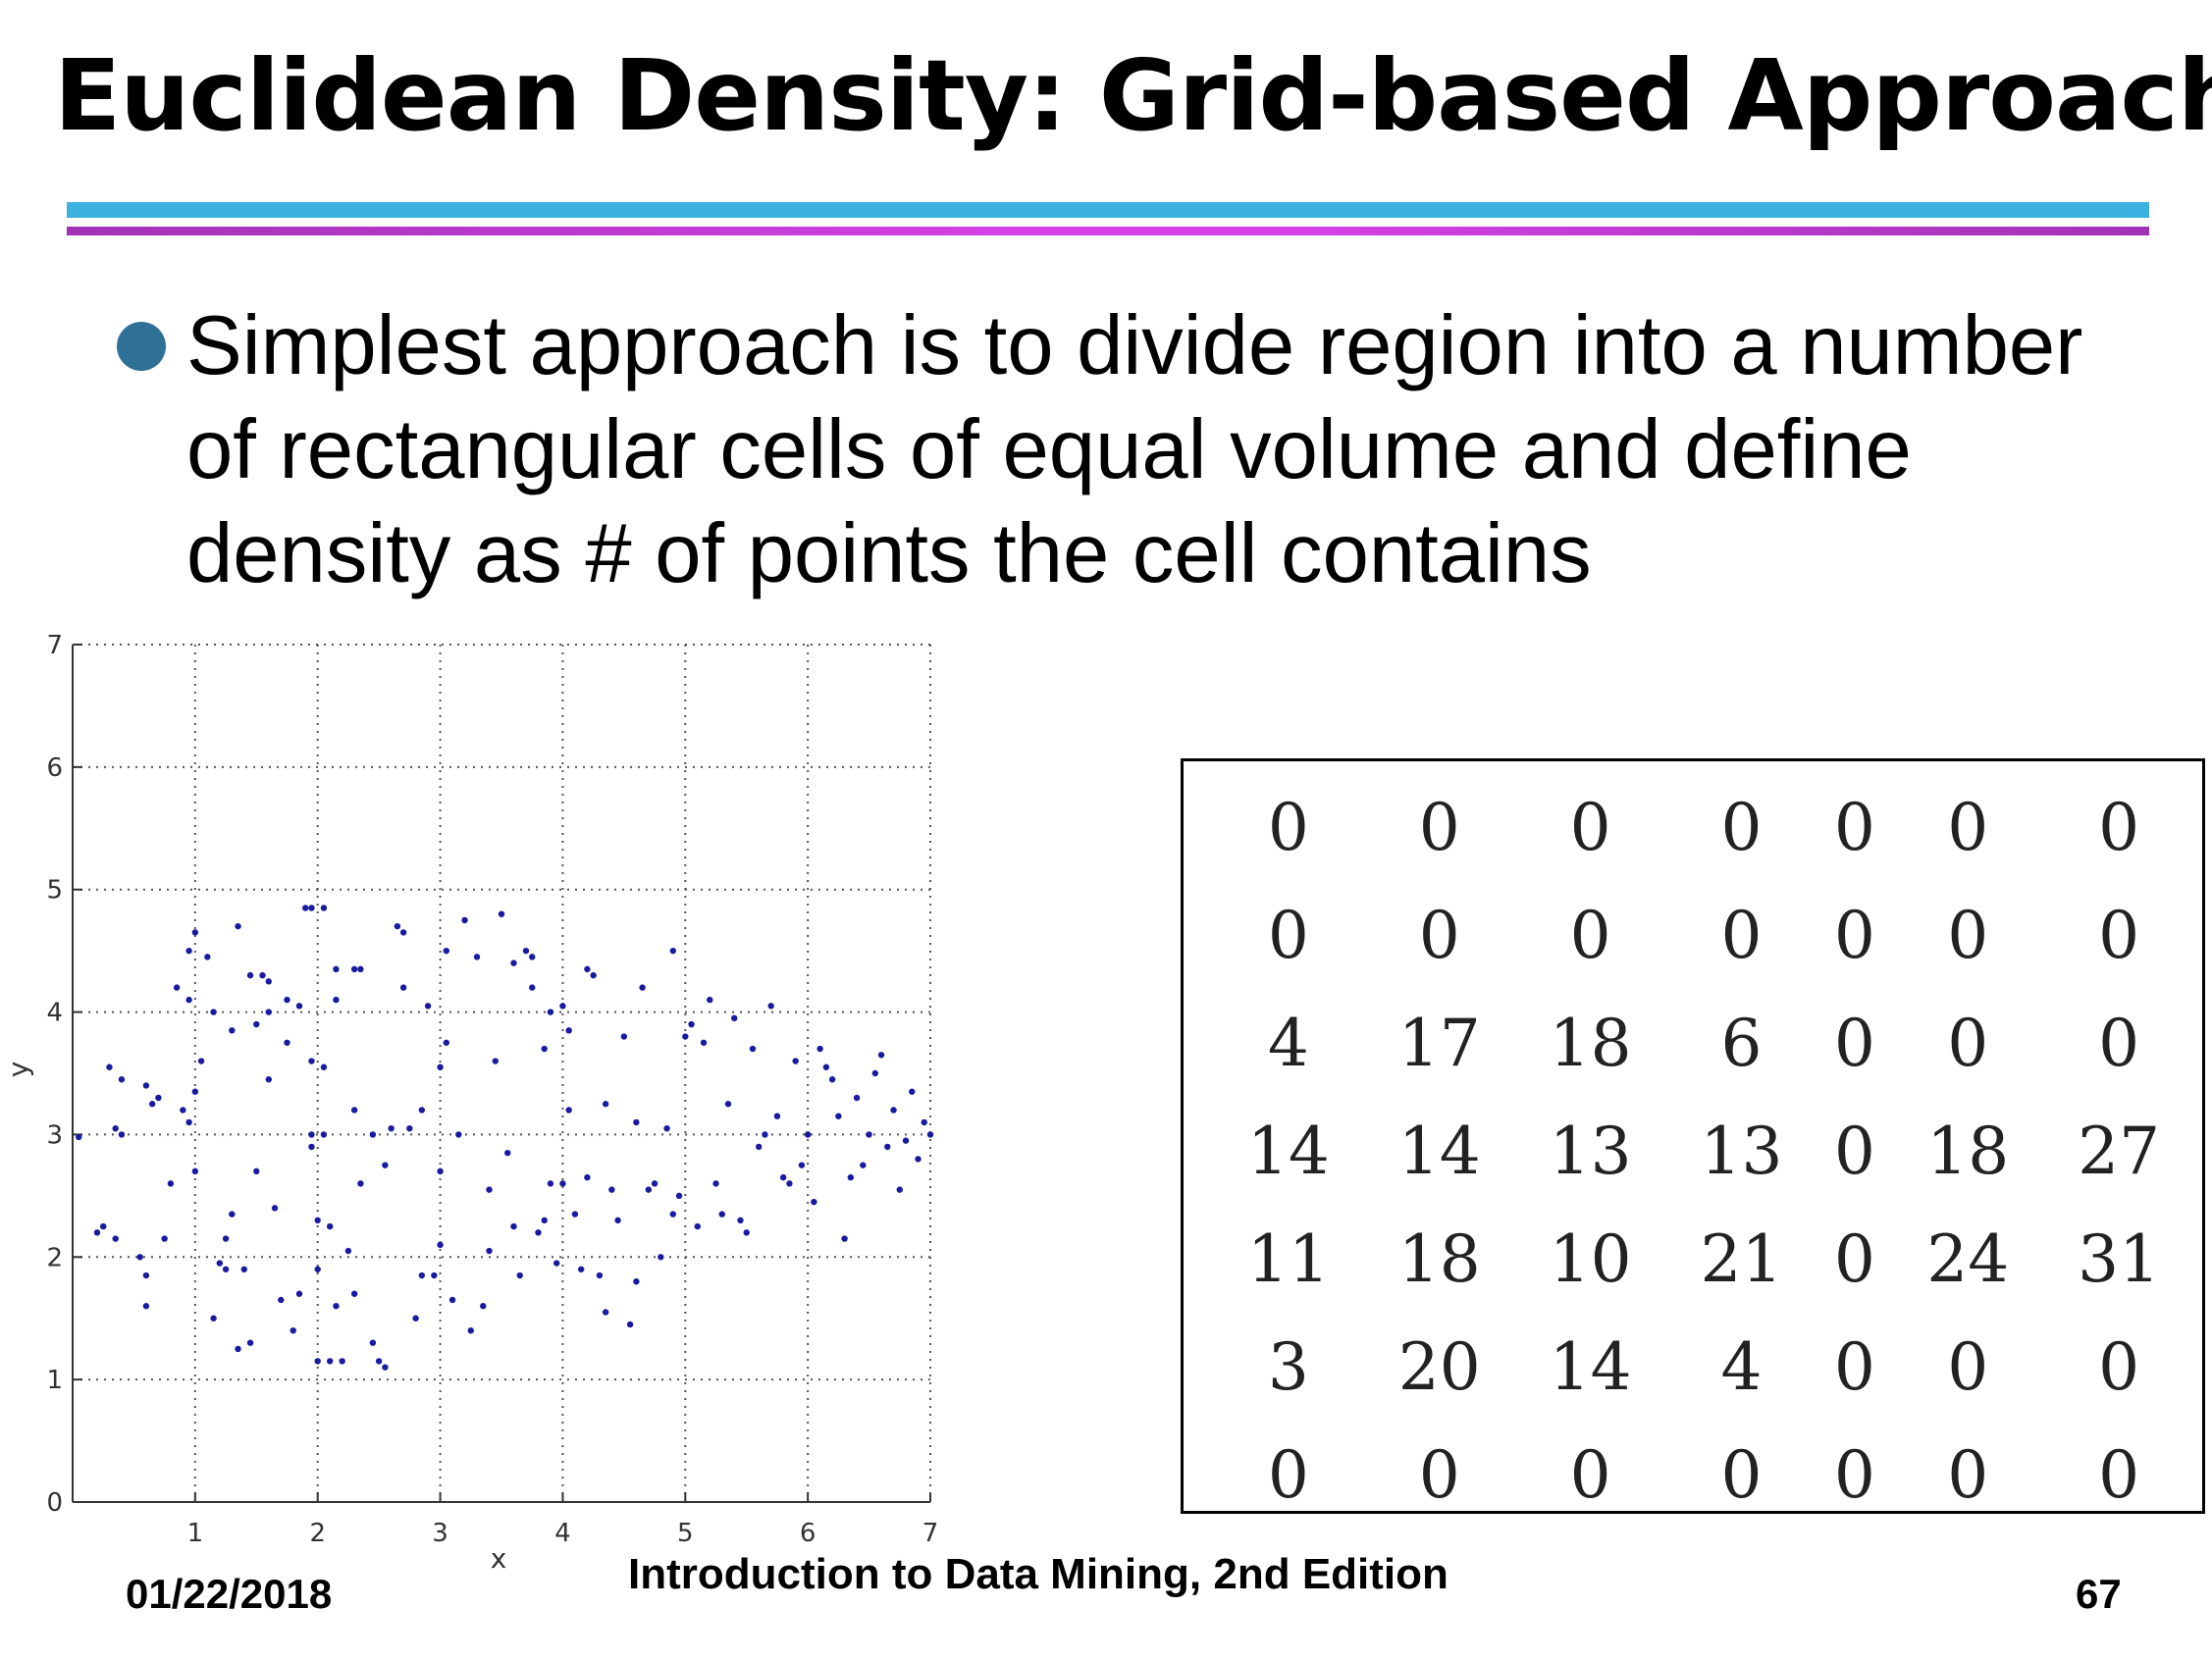 The width and height of the screenshot is (2212, 1660). I want to click on y-tick-label: 5, so click(55, 891).